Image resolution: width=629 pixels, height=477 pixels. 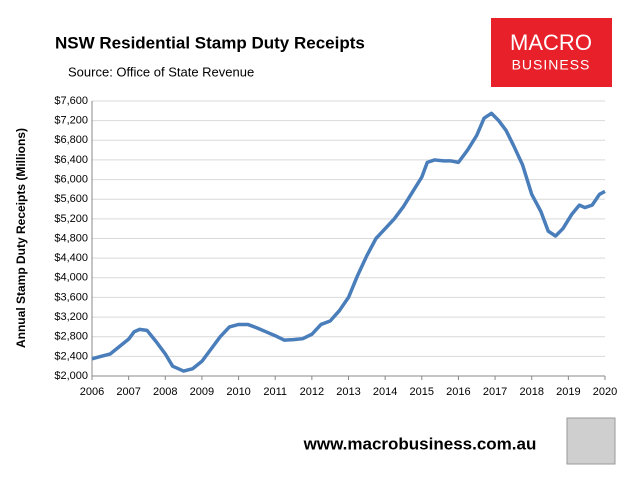 I want to click on y-tick-label: $6,000, so click(x=71, y=179).